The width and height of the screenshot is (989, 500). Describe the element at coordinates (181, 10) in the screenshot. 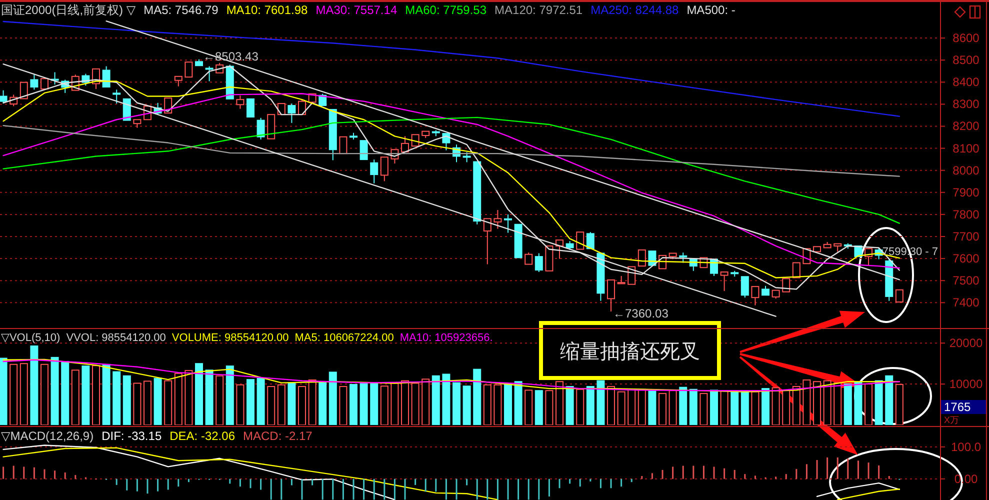

I see `text: MA5: 7546.79` at that location.